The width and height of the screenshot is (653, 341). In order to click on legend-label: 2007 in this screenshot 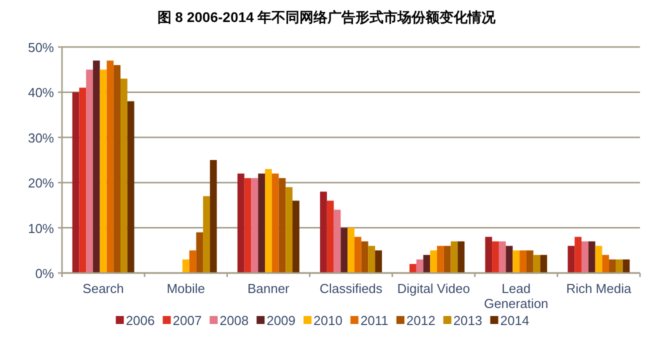, I will do `click(187, 320)`.